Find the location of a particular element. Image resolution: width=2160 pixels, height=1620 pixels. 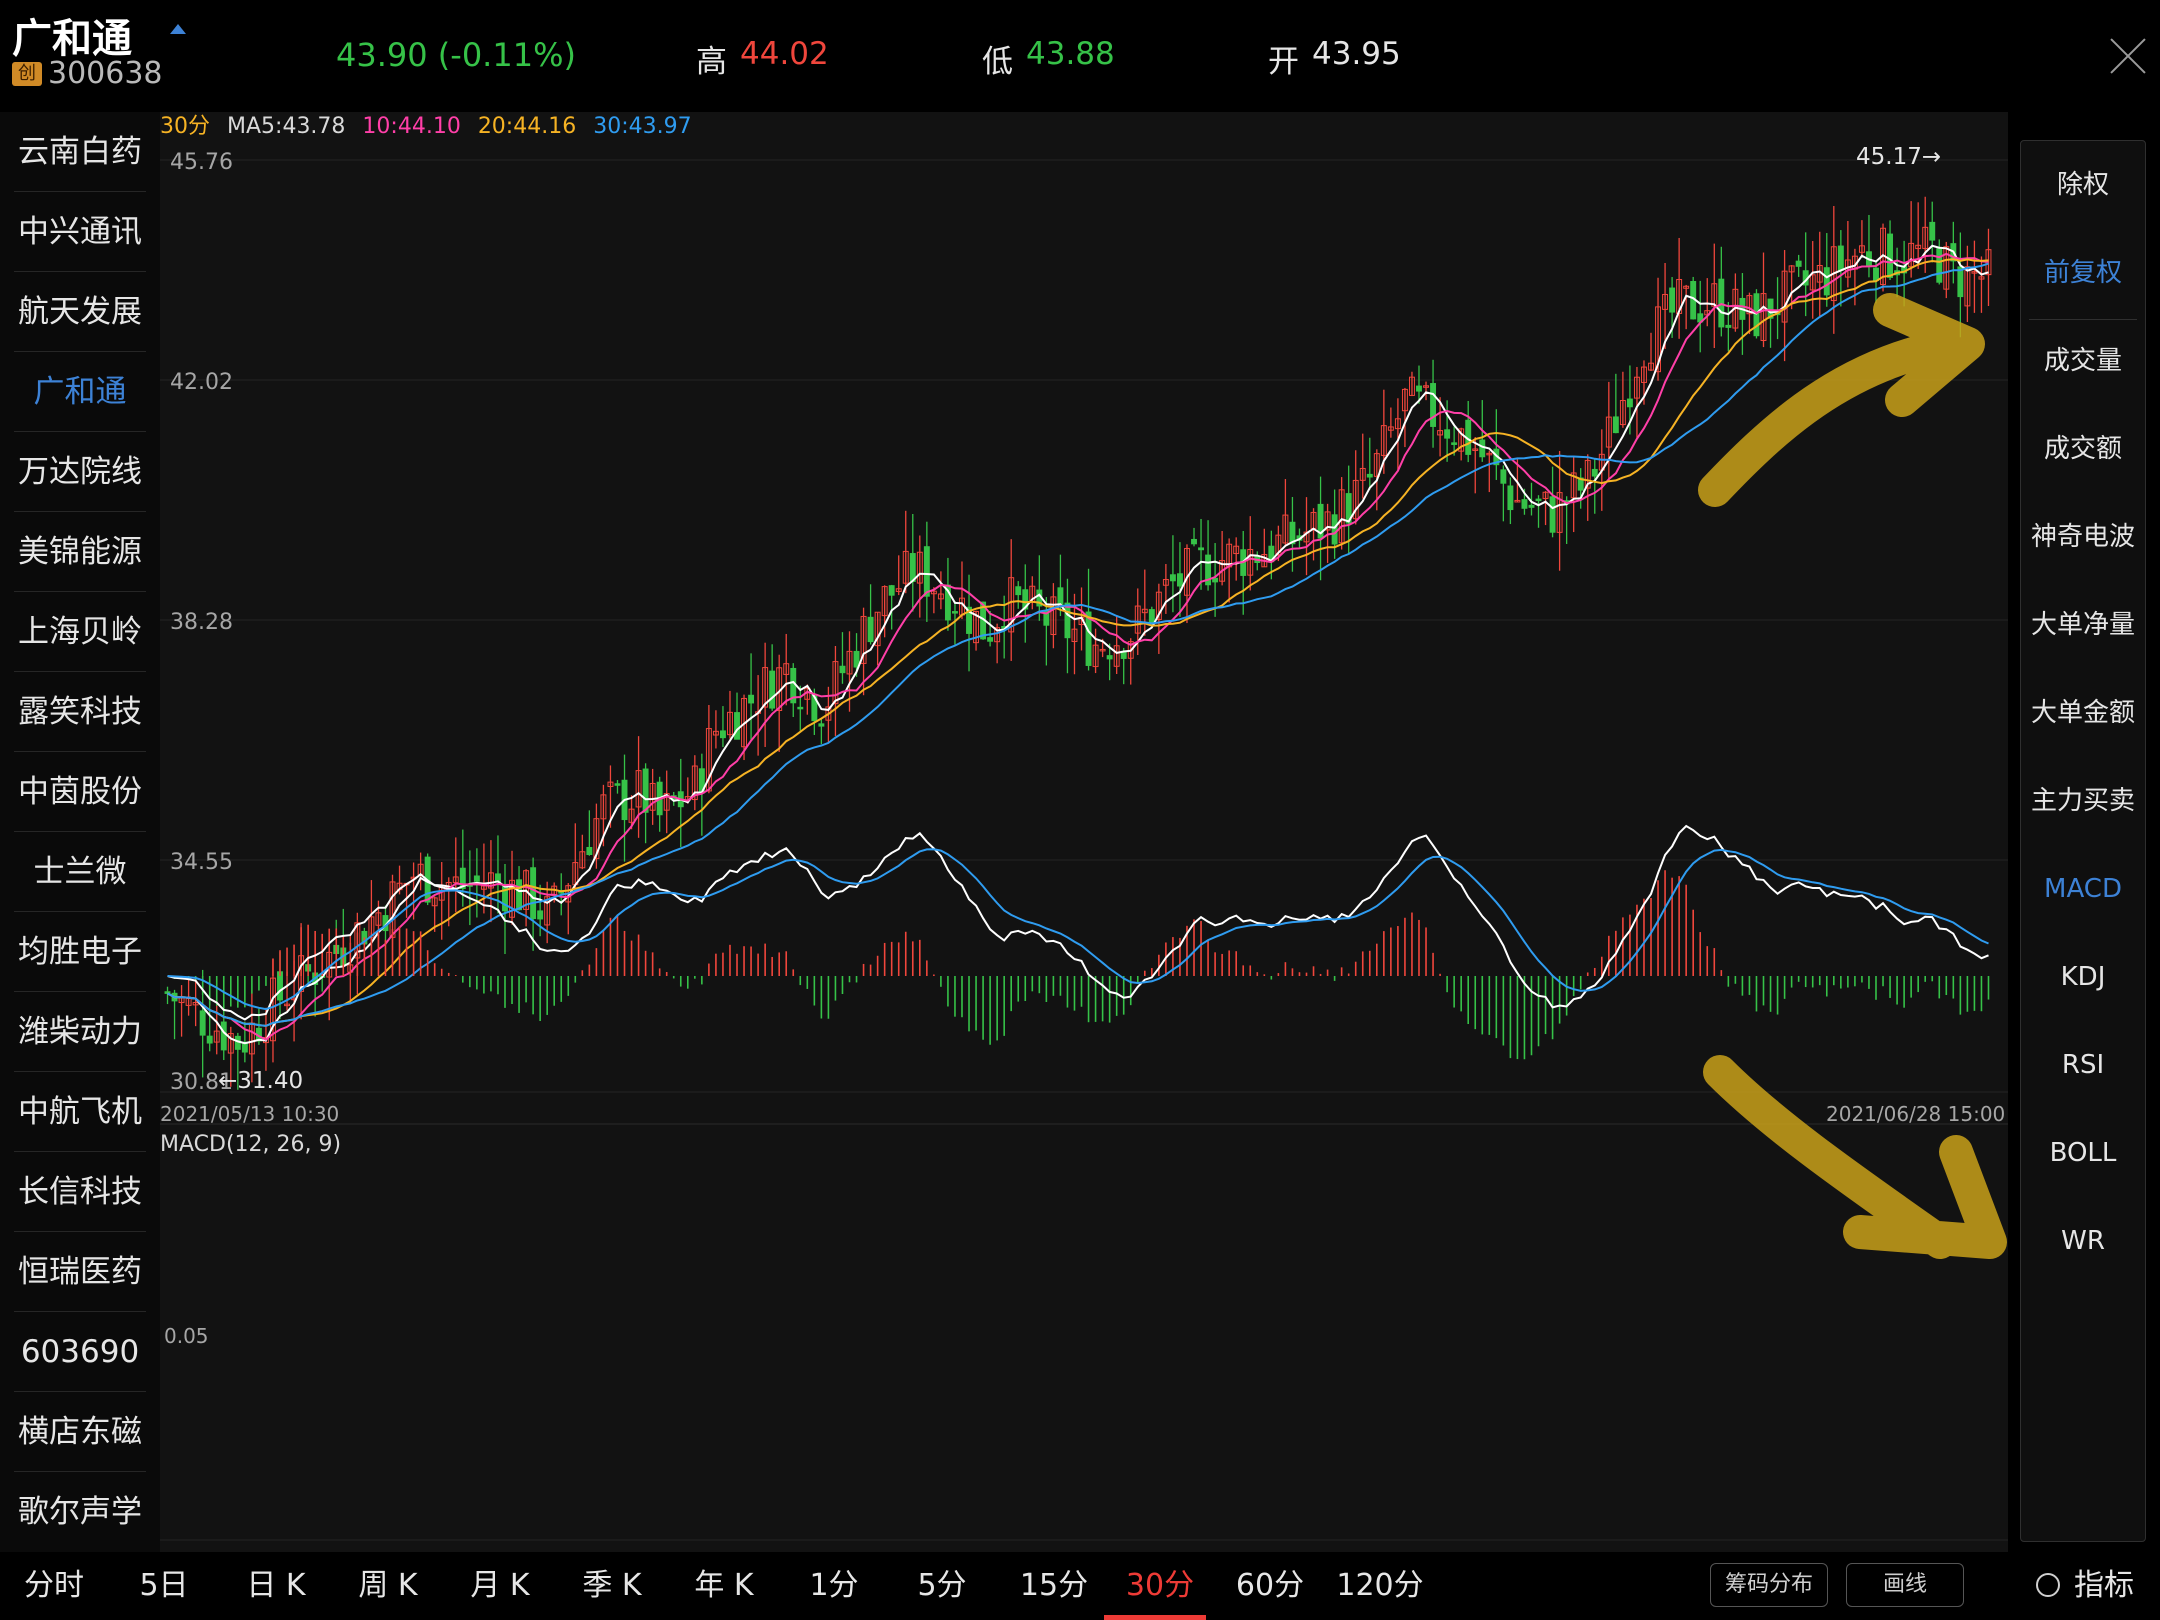

high-label: 高 is located at coordinates (711, 62).